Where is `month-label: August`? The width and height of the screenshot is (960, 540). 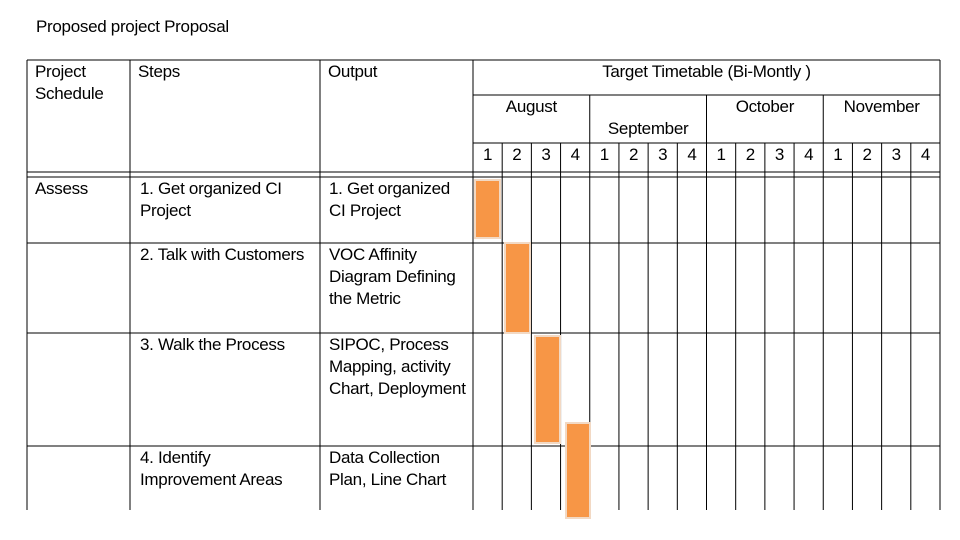
month-label: August is located at coordinates (531, 106).